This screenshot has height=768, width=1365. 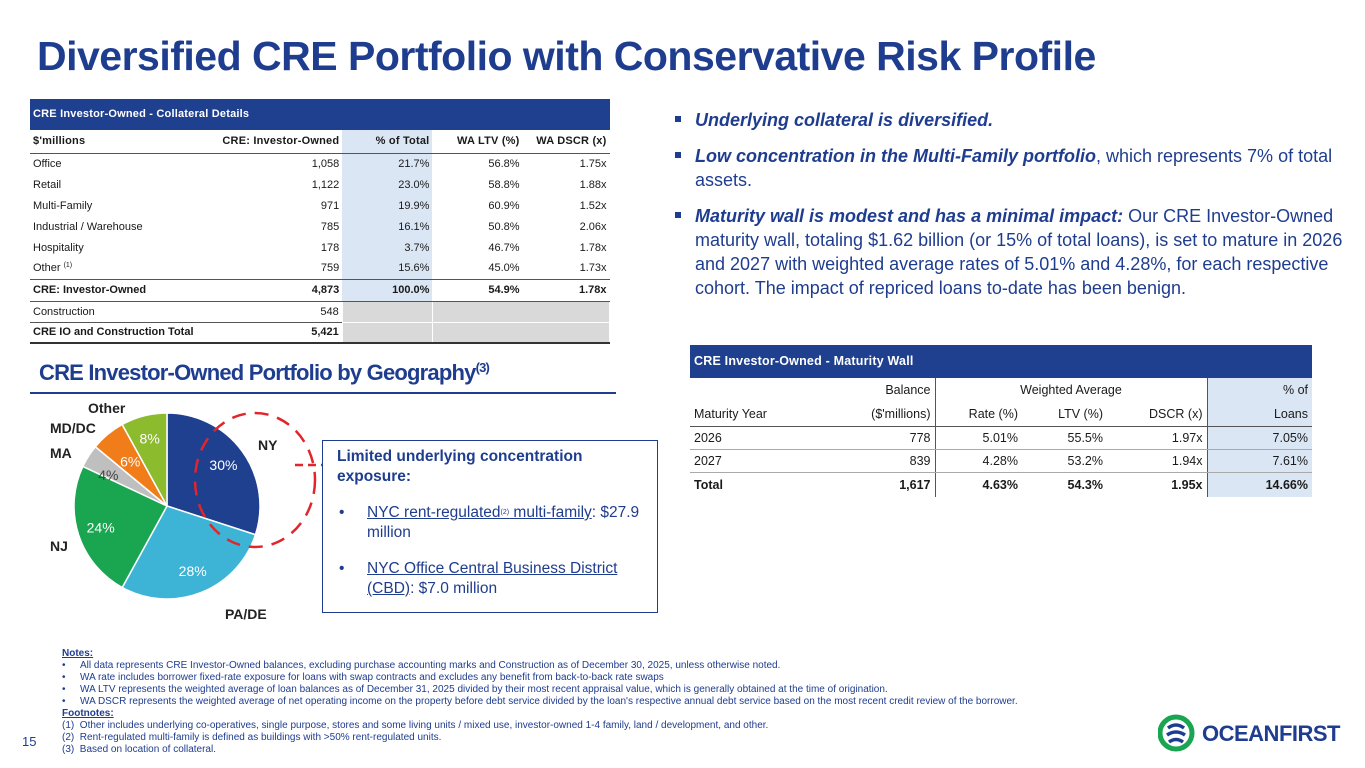 What do you see at coordinates (268, 445) in the screenshot?
I see `pie-category-label: NY` at bounding box center [268, 445].